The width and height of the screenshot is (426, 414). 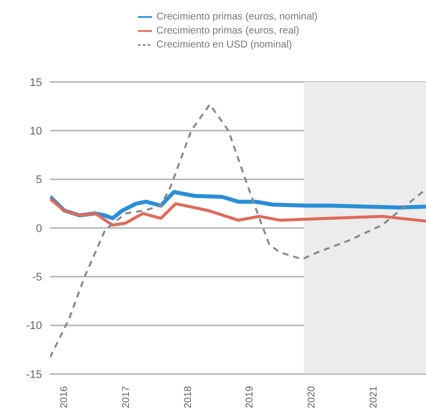 I want to click on y-tick-label: 15, so click(x=36, y=82).